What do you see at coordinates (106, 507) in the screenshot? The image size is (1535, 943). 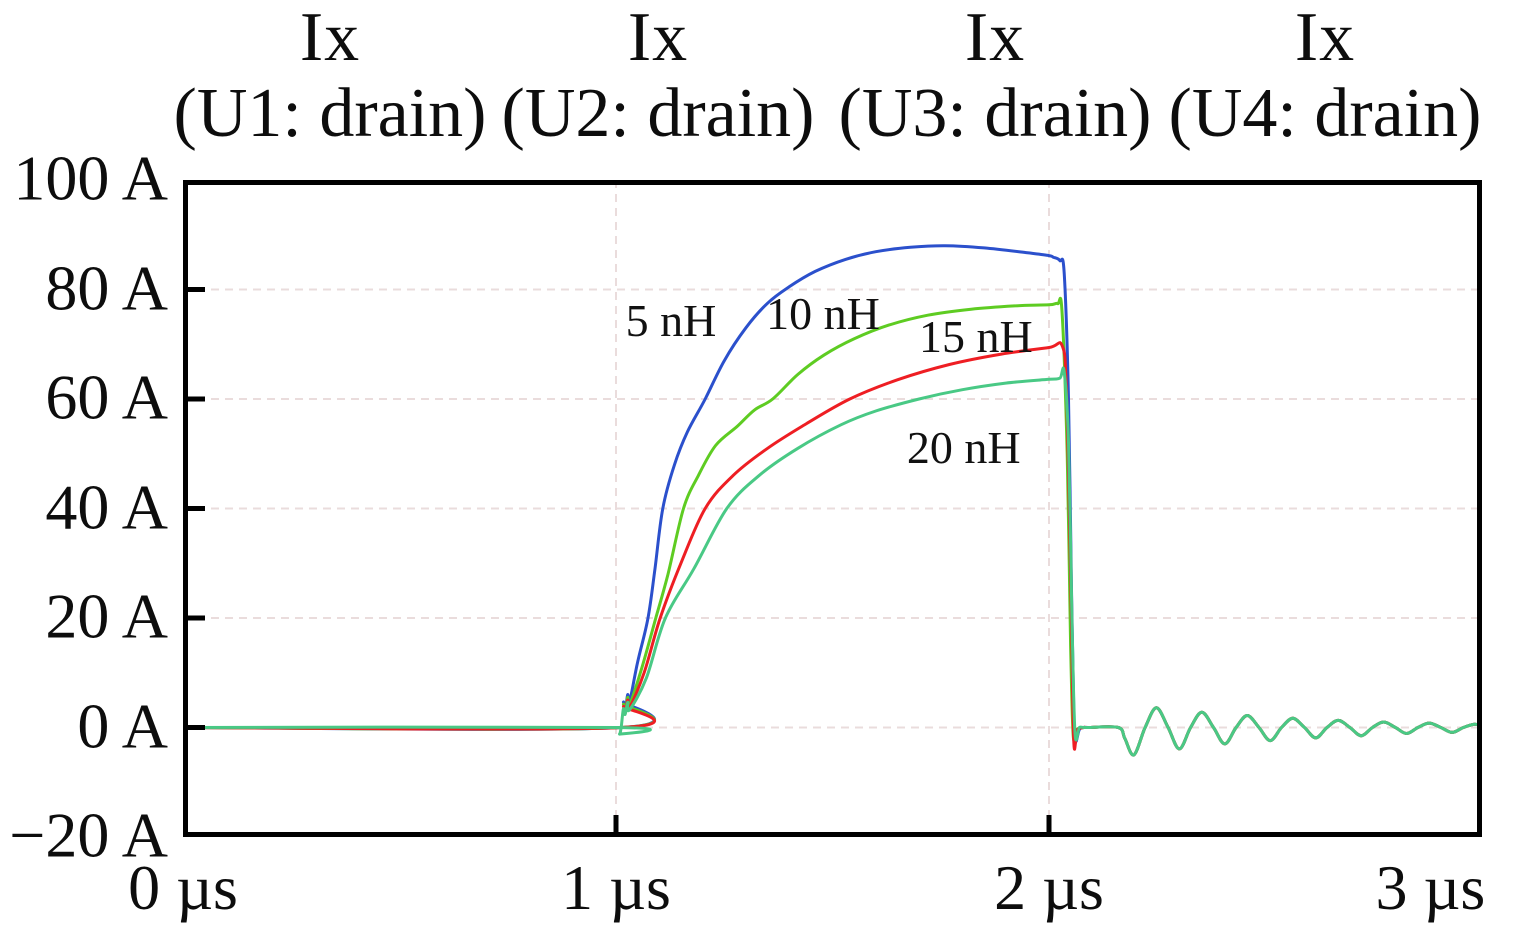 I see `y-tick-label: 40 A` at bounding box center [106, 507].